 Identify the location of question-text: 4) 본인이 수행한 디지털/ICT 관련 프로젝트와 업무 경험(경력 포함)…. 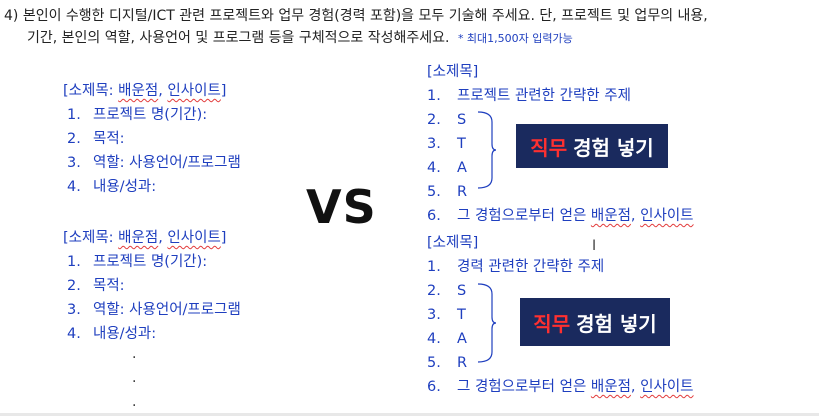
(410, 27).